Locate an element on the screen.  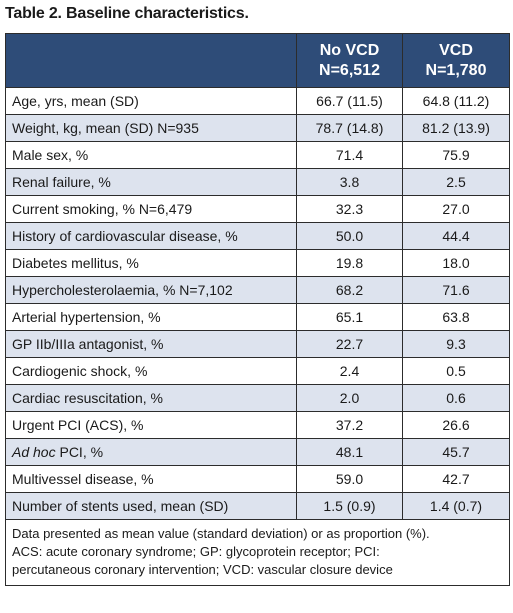
cell-vcd: 0.5 is located at coordinates (456, 371).